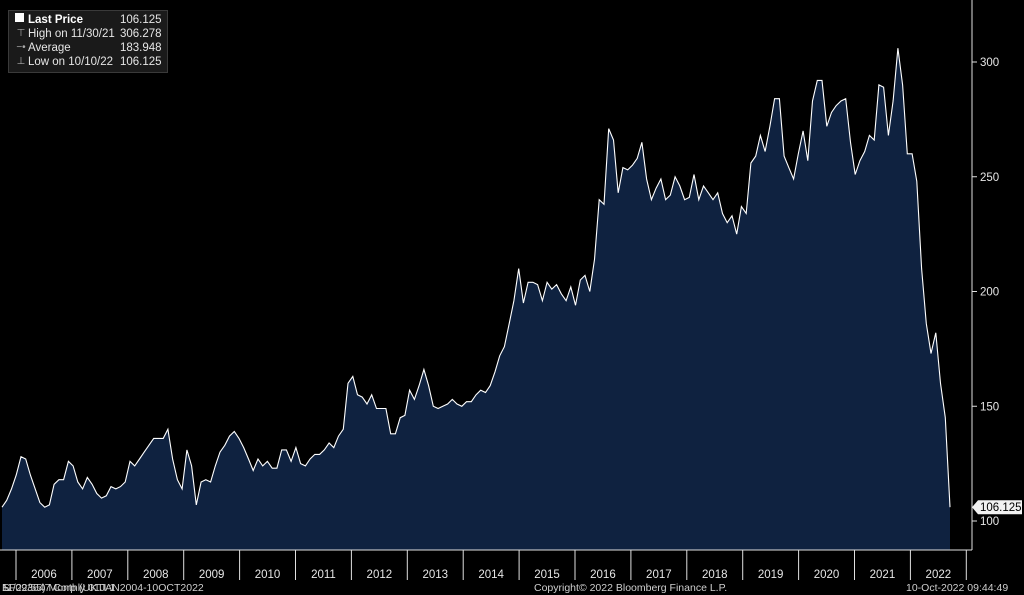 The image size is (1024, 595). I want to click on y-tick-label: 300, so click(989, 63).